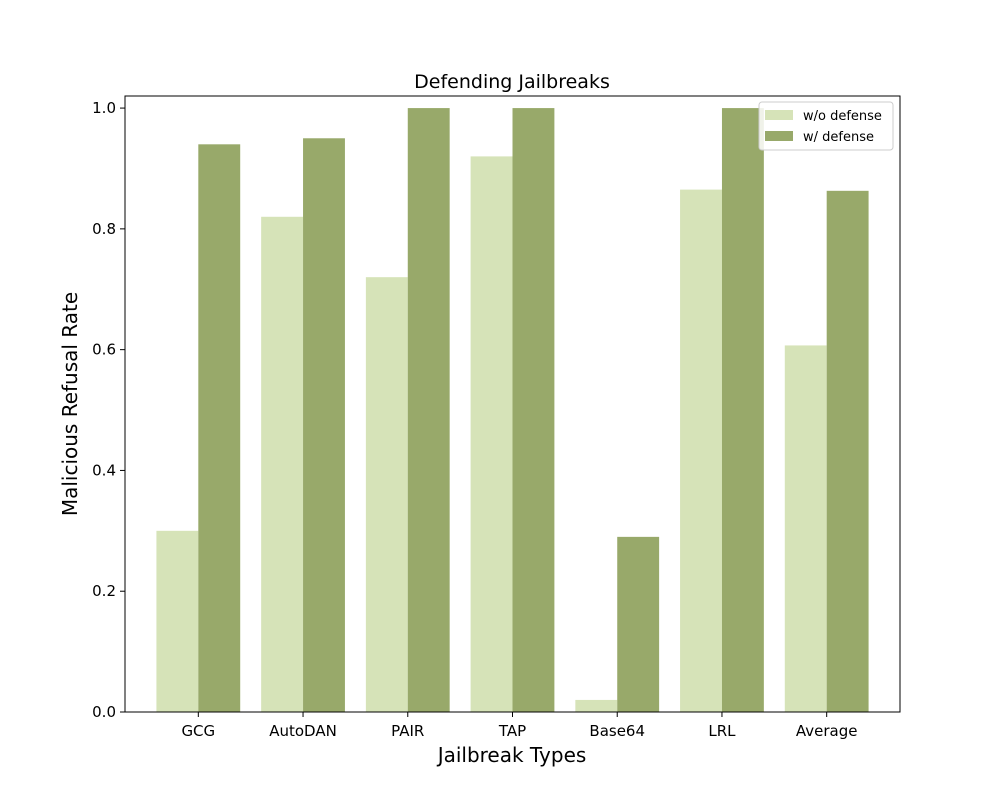 Image resolution: width=1000 pixels, height=800 pixels. Describe the element at coordinates (104, 350) in the screenshot. I see `y-tick-label: 0.6` at that location.